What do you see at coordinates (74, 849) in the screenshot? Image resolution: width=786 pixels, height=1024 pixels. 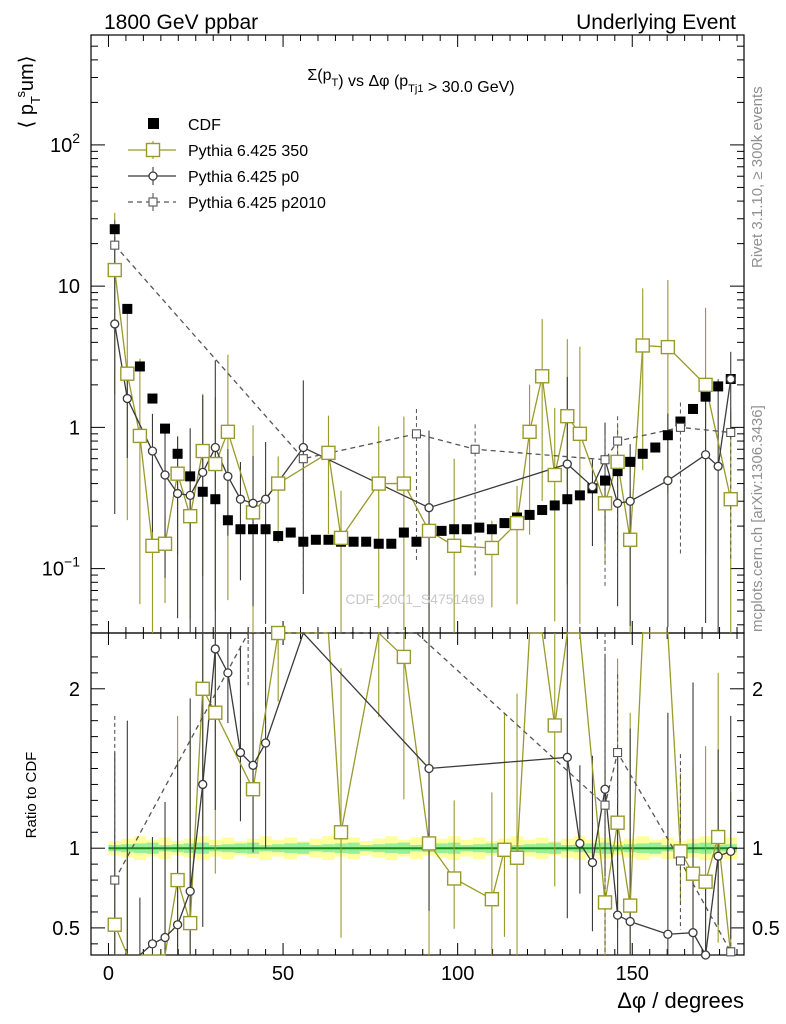 I see `ratio-y-tick-label: 1` at bounding box center [74, 849].